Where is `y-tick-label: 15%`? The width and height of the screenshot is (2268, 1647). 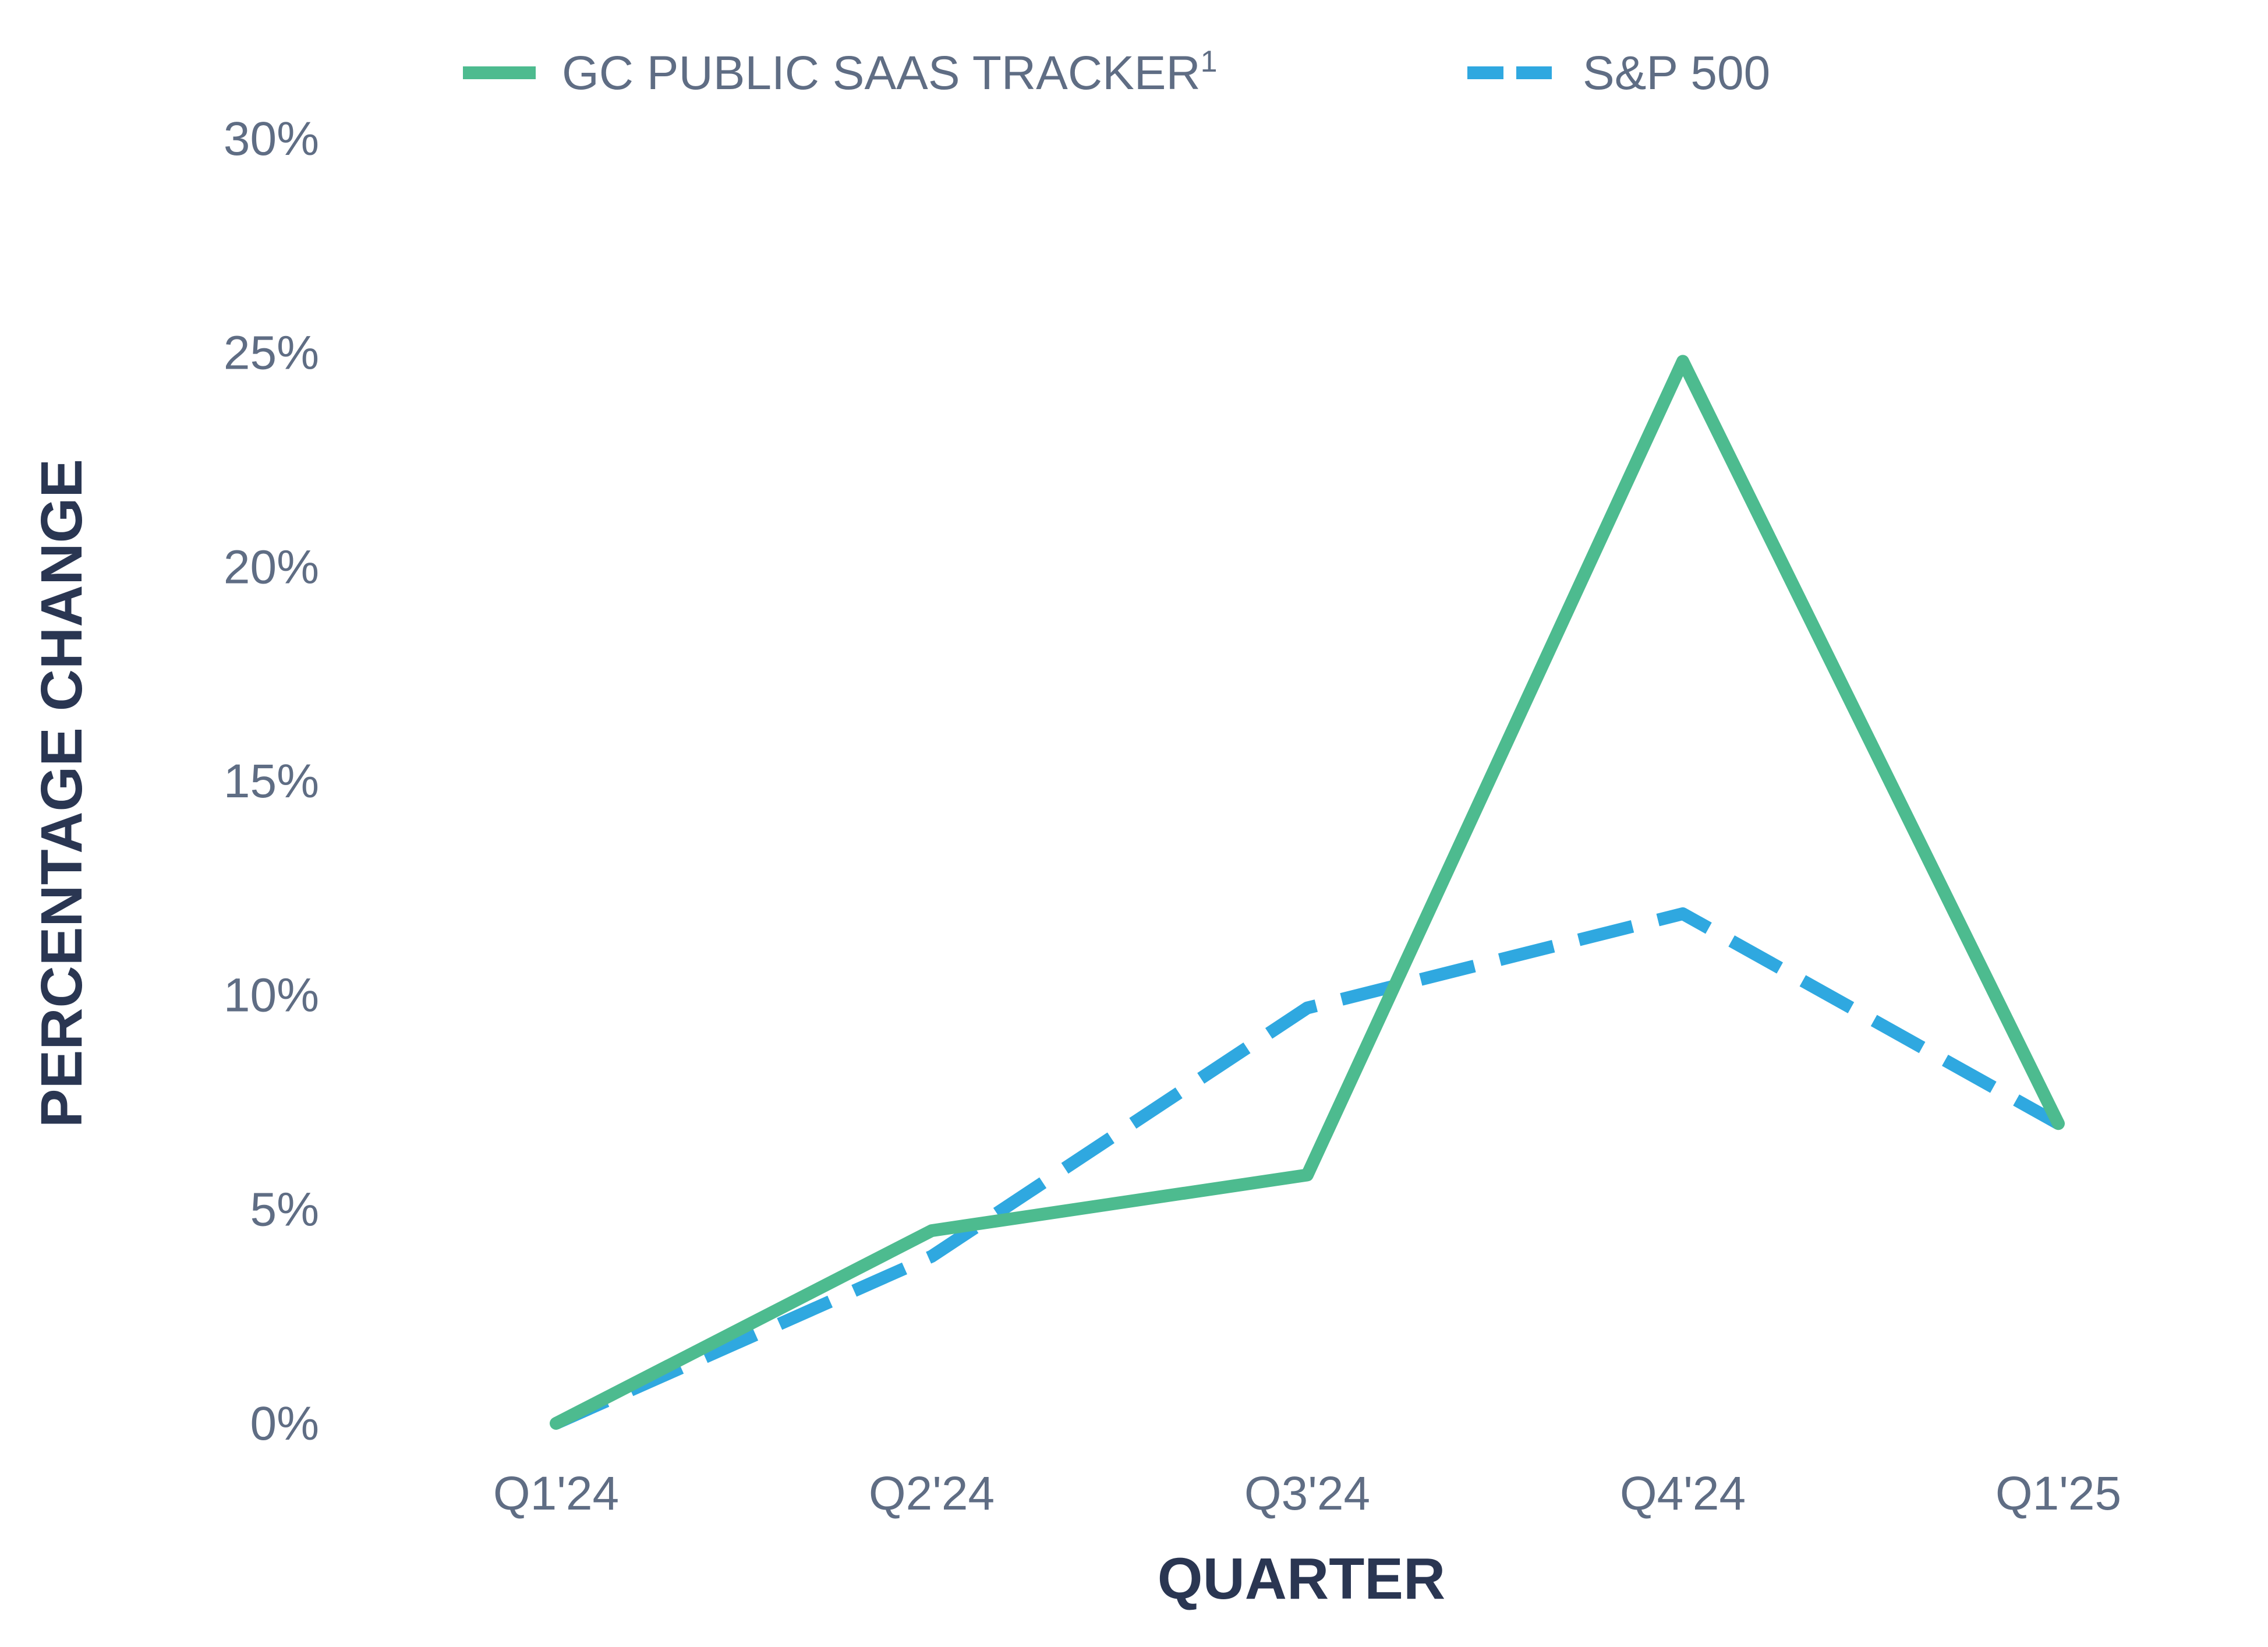
y-tick-label: 15% is located at coordinates (271, 782).